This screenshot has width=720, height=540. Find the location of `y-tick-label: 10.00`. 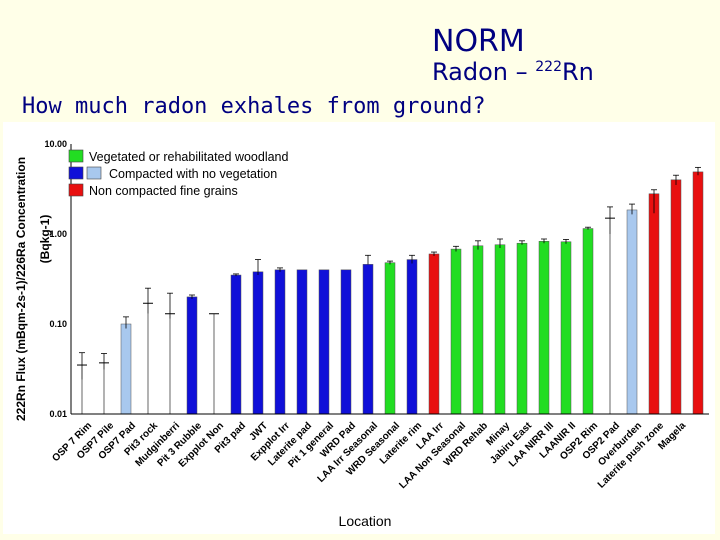

y-tick-label: 10.00 is located at coordinates (55, 144).